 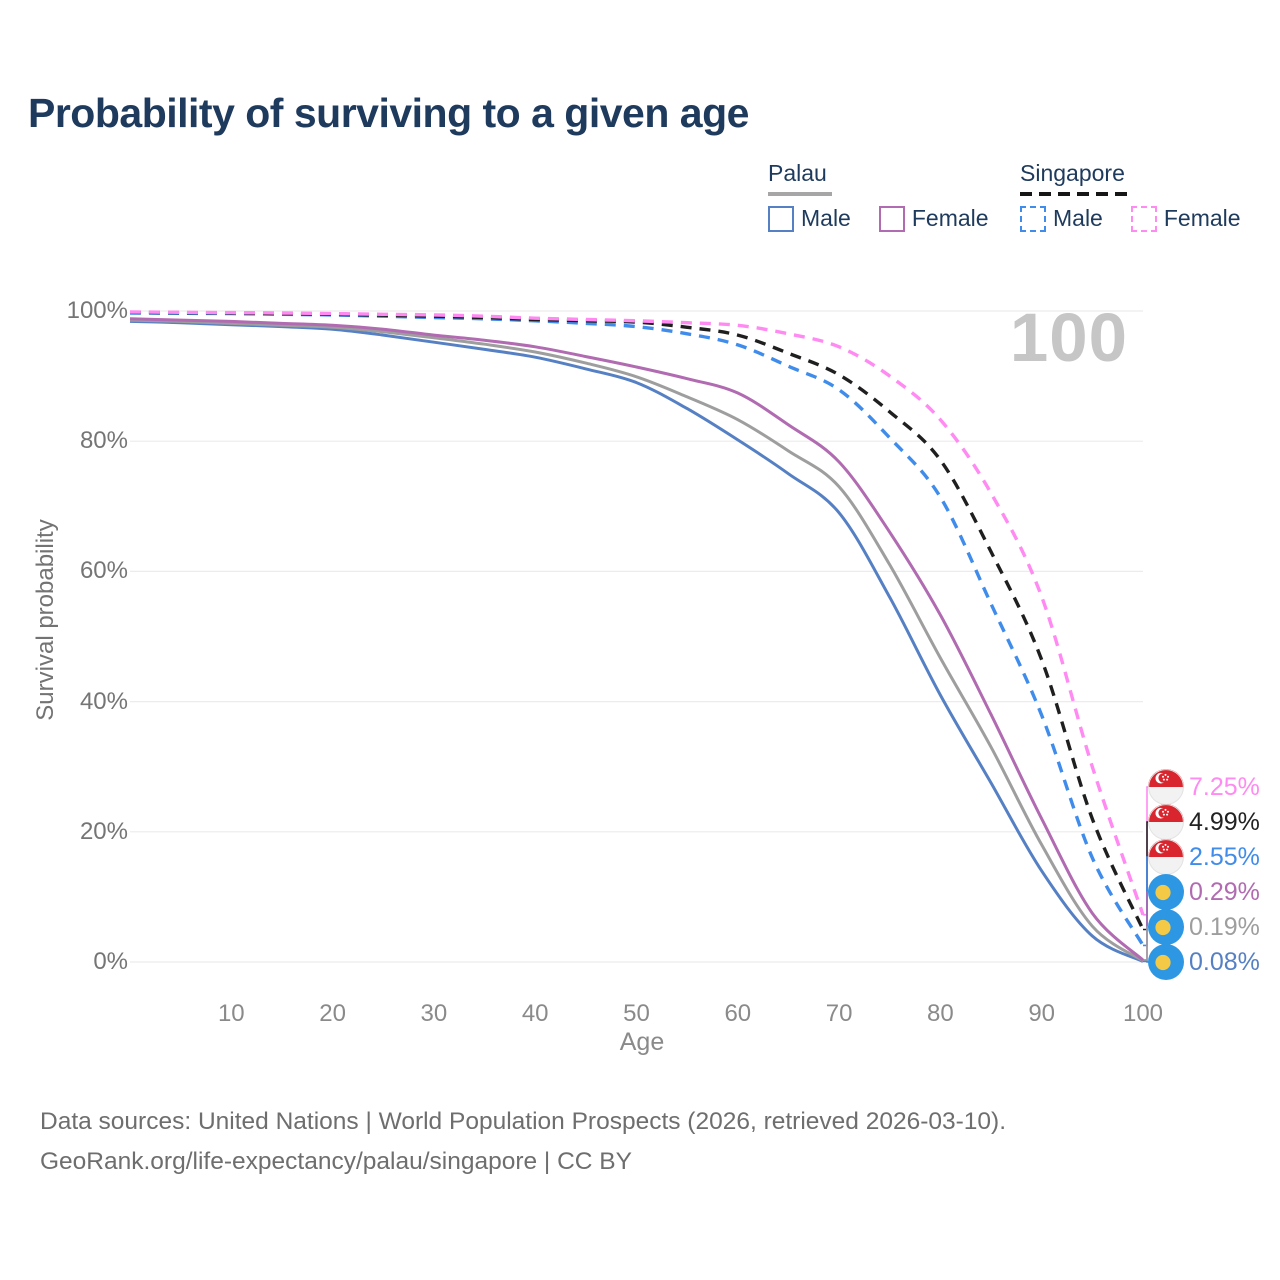 I want to click on y-tick-100pct: 100%, so click(x=97, y=310).